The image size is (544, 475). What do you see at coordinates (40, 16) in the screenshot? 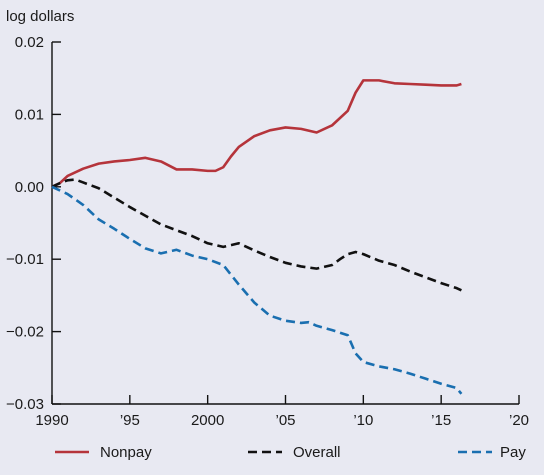
I see `y-axis-label: log dollars` at bounding box center [40, 16].